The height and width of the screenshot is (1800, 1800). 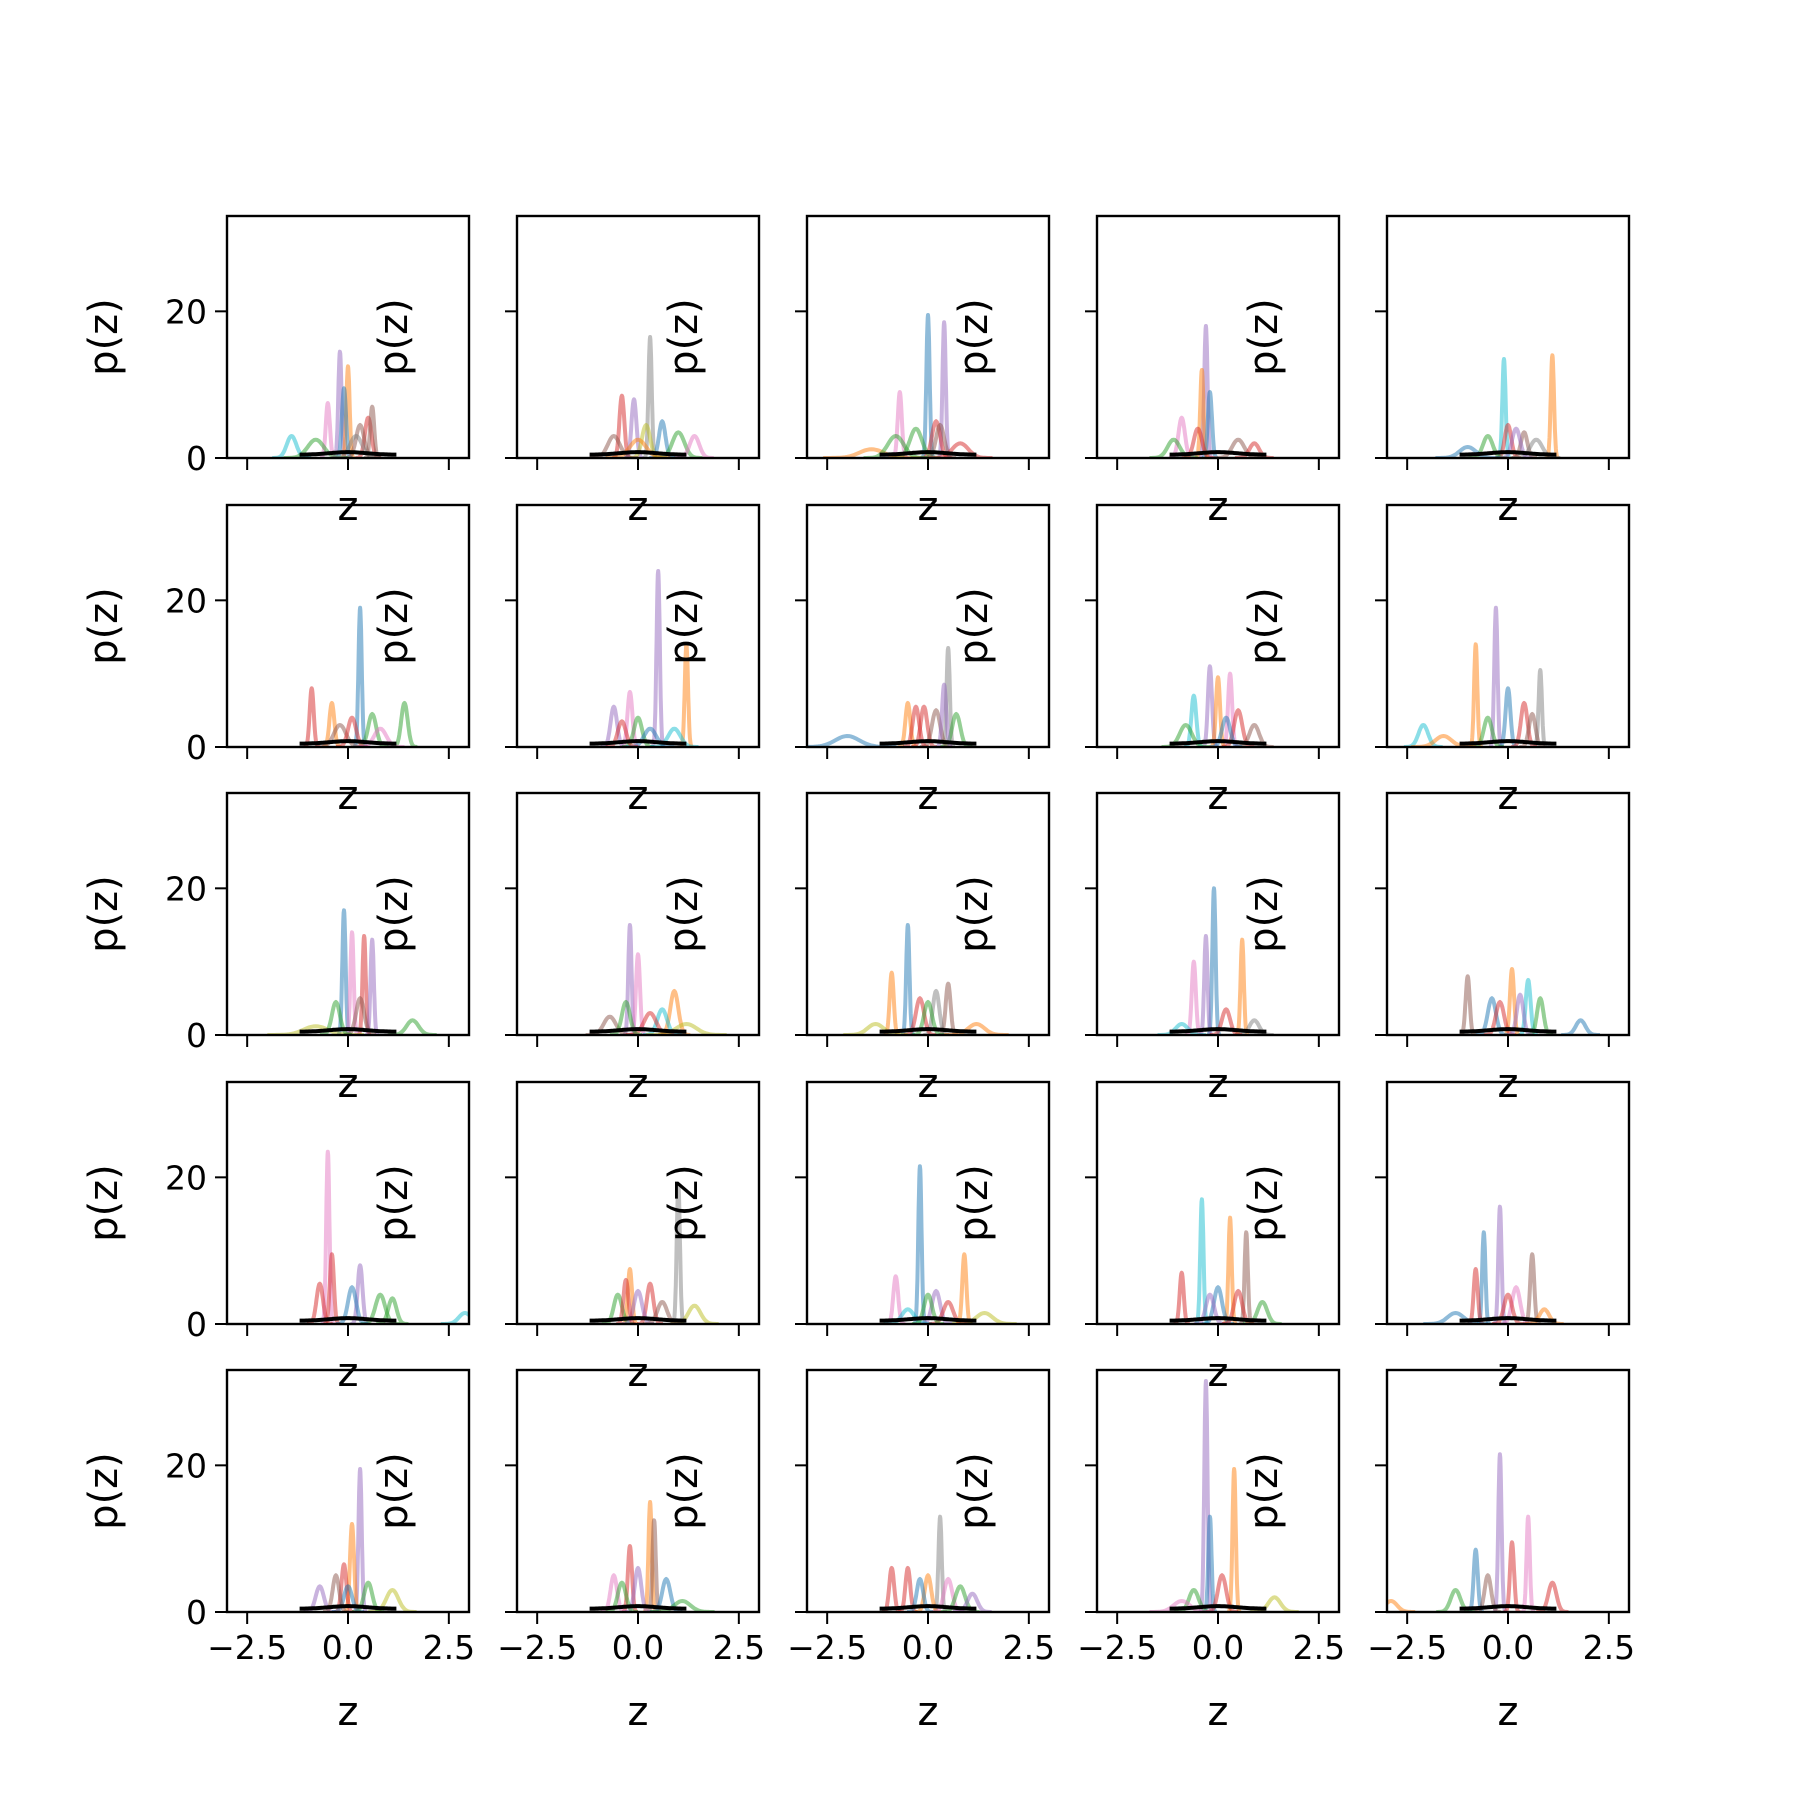 I want to click on subplot-5-1: −2.5 0.0 2.5 0 20 z p(z), so click(x=278, y=1551).